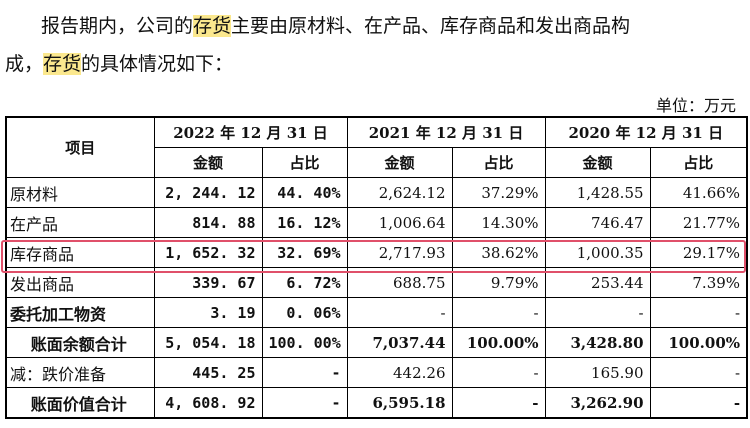  I want to click on table-cell: 2,624.12, so click(399, 192).